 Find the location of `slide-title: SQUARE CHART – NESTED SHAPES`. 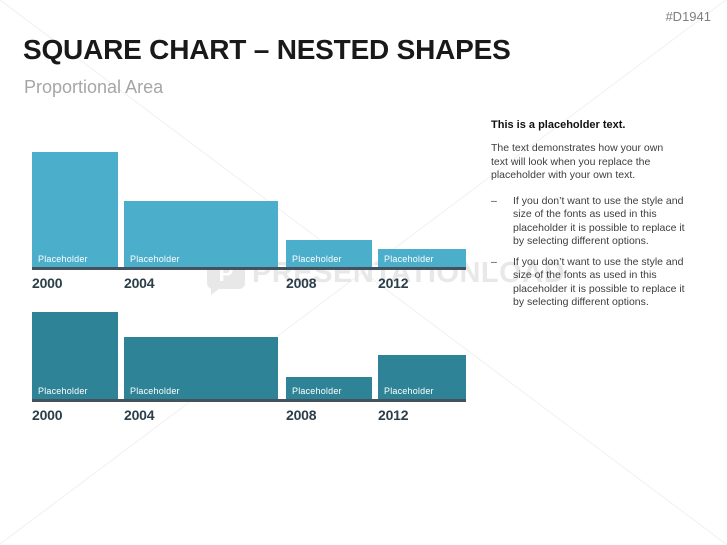

slide-title: SQUARE CHART – NESTED SHAPES is located at coordinates (267, 49).